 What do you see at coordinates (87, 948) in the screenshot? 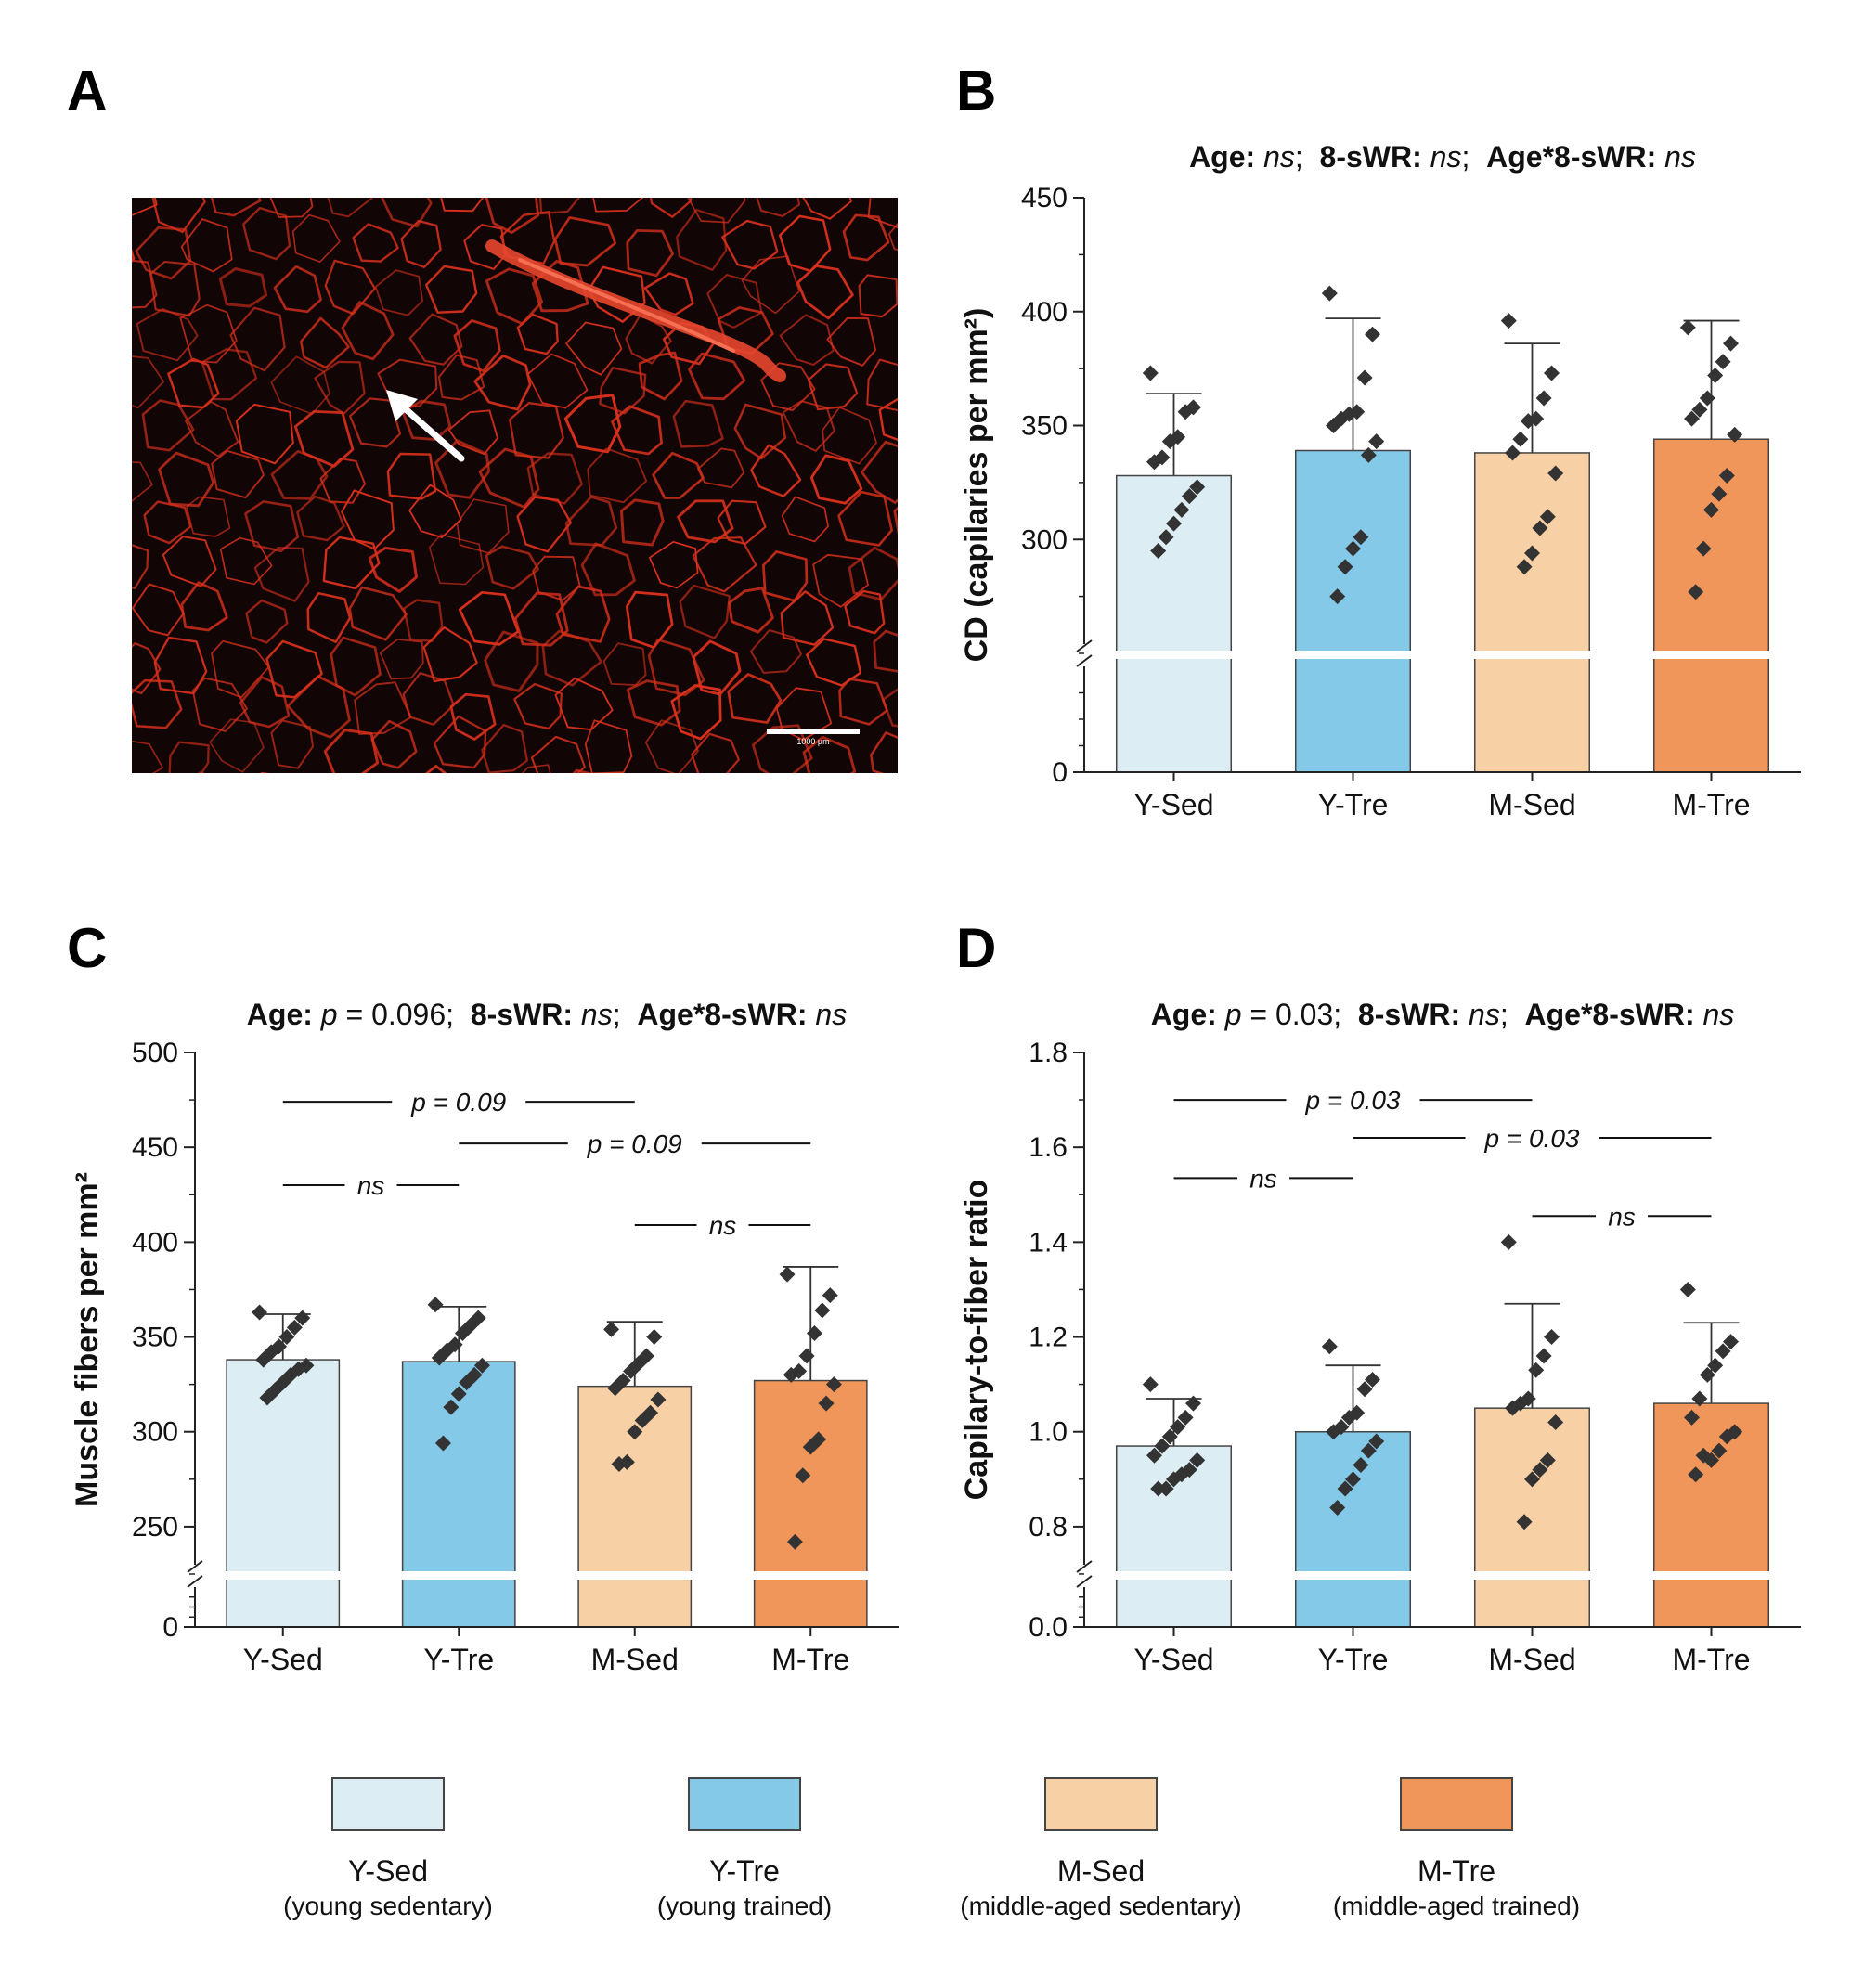
I see `panel-letter-c: C` at bounding box center [87, 948].